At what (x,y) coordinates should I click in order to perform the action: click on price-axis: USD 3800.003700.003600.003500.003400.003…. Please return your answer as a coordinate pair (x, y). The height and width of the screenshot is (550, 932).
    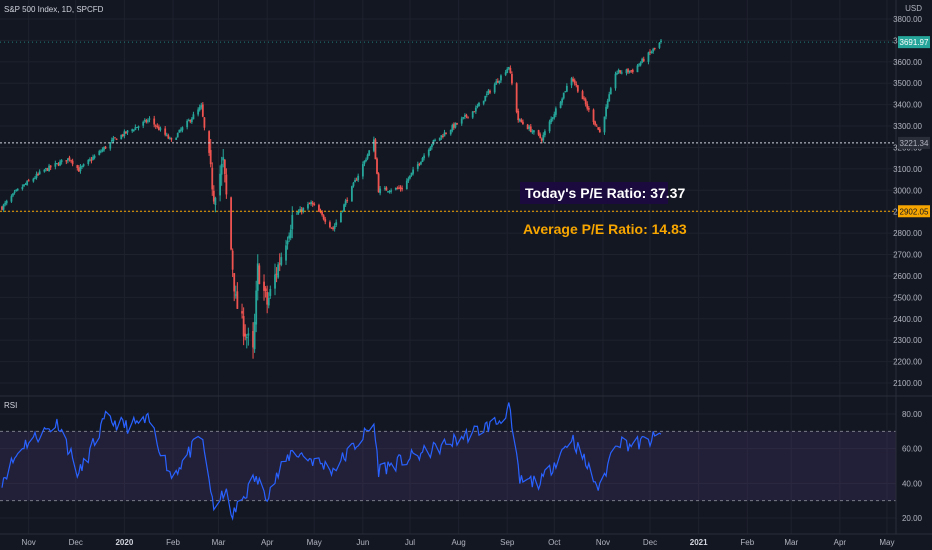
    Looking at the image, I should click on (911, 267).